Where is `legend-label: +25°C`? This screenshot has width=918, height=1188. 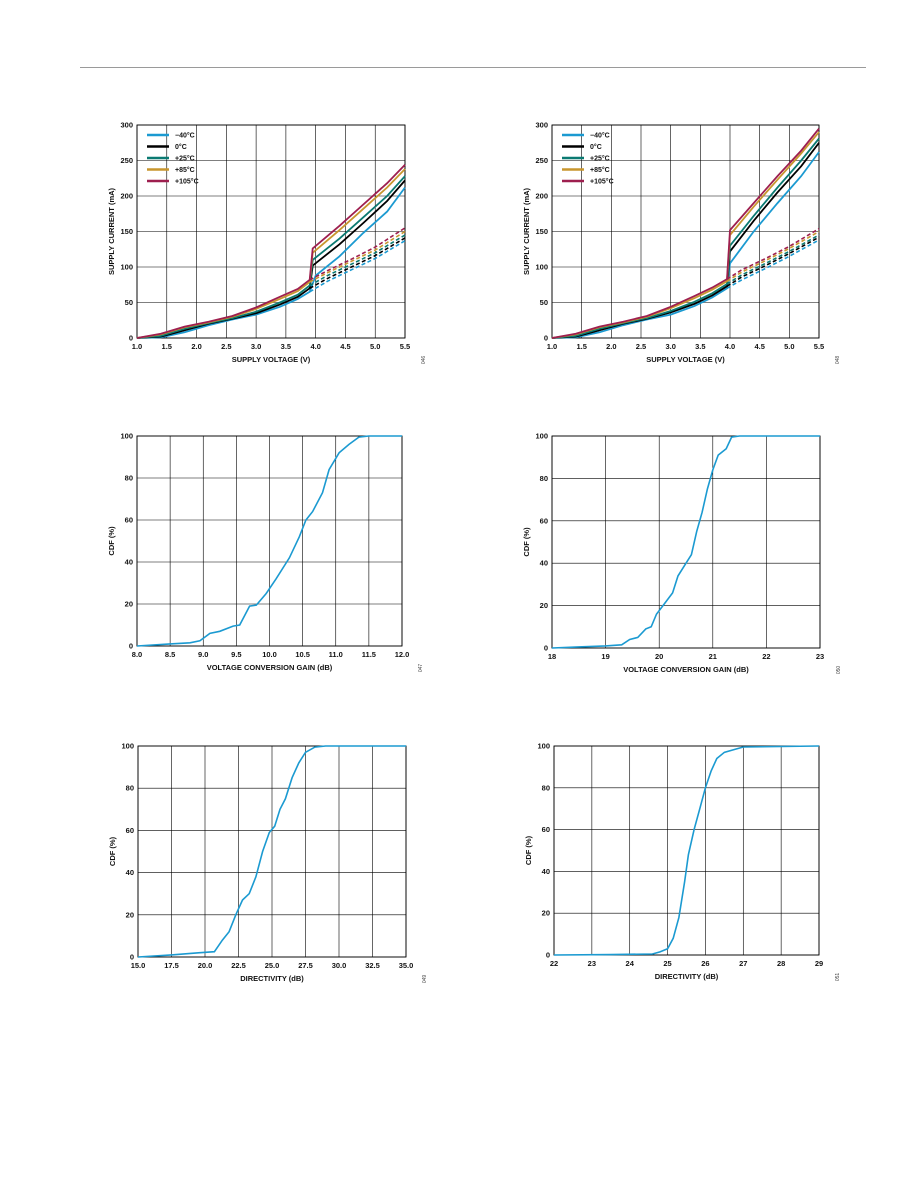 legend-label: +25°C is located at coordinates (600, 159).